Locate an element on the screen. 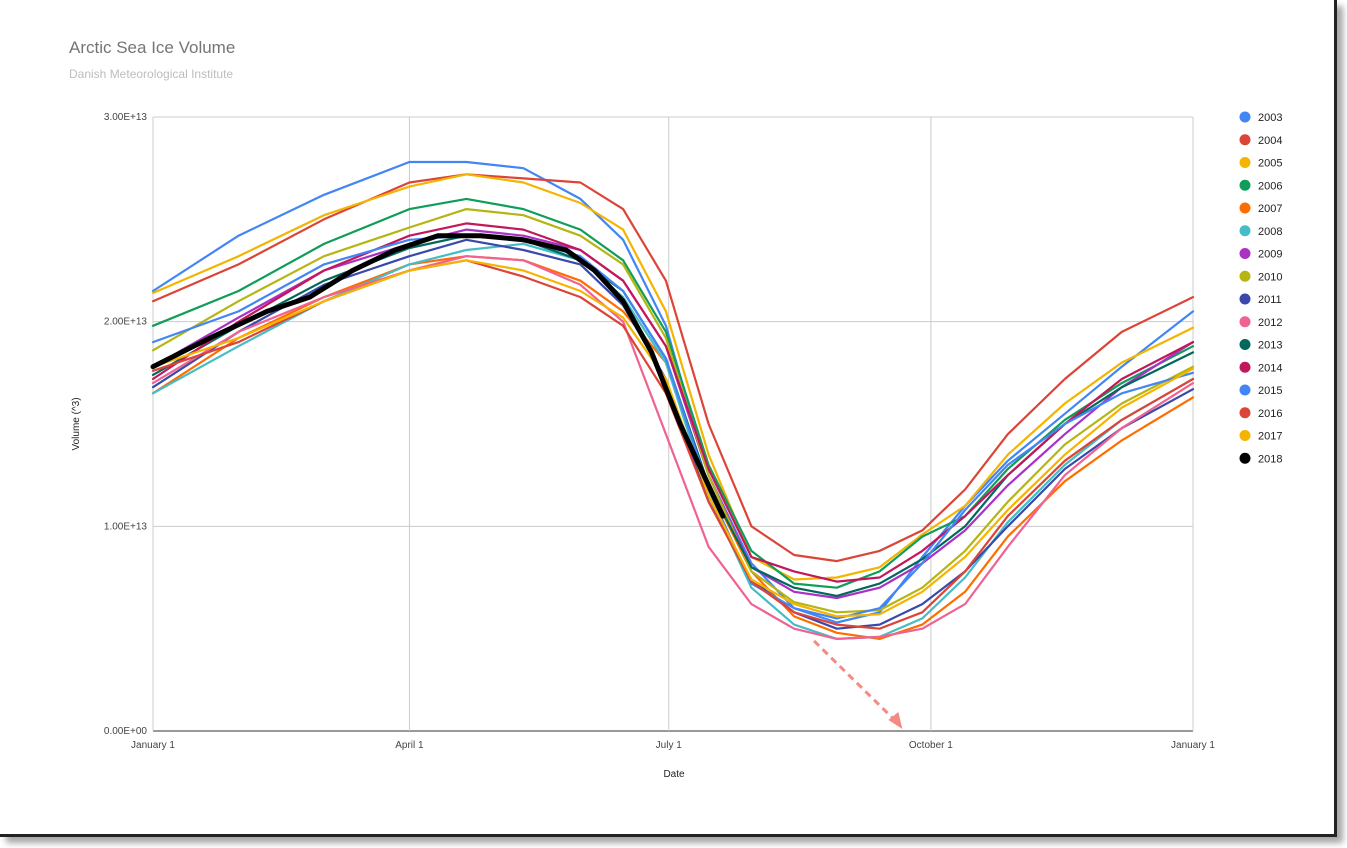  x-tick-label: April 1 is located at coordinates (409, 745).